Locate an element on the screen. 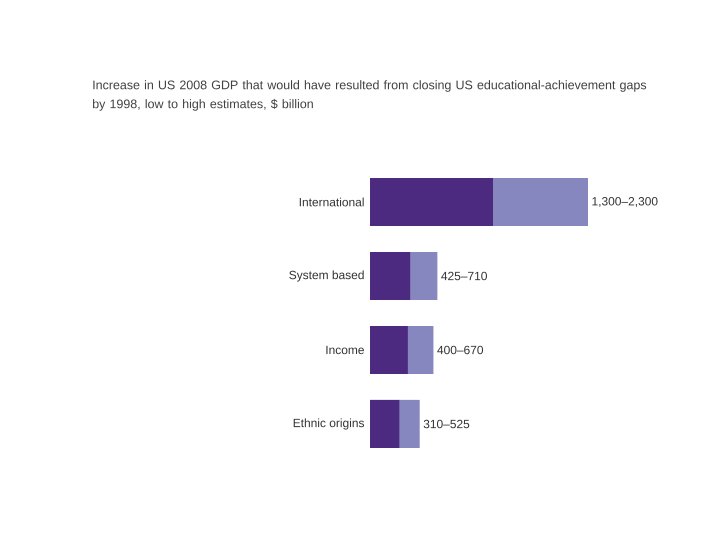 The image size is (720, 540). y-tick-label: Income is located at coordinates (345, 350).